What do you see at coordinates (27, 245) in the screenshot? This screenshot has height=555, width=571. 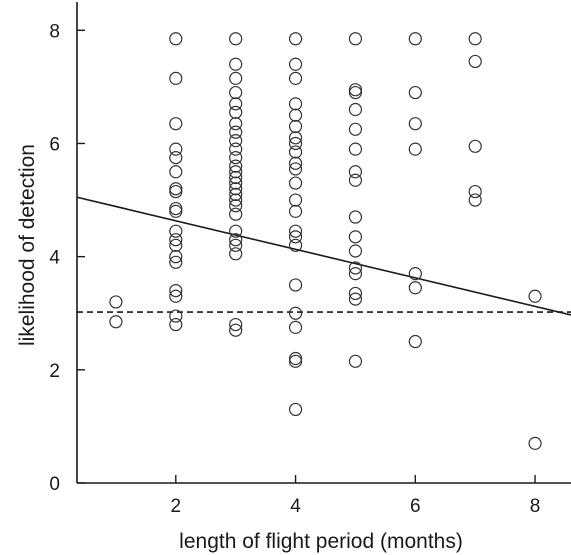 I see `y-axis-label: likelihood of detection` at bounding box center [27, 245].